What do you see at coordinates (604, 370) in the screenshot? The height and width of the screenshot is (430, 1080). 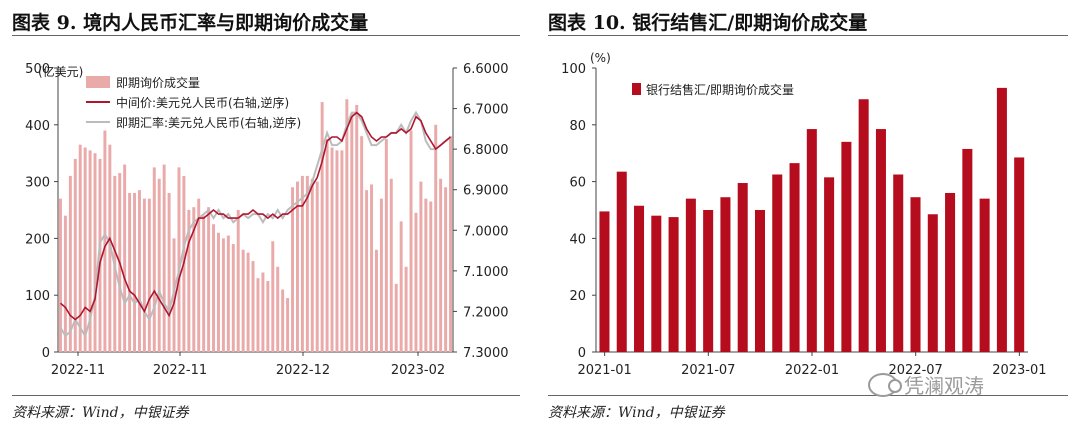 I see `right-chart-x-tick-label: 2021-01` at bounding box center [604, 370].